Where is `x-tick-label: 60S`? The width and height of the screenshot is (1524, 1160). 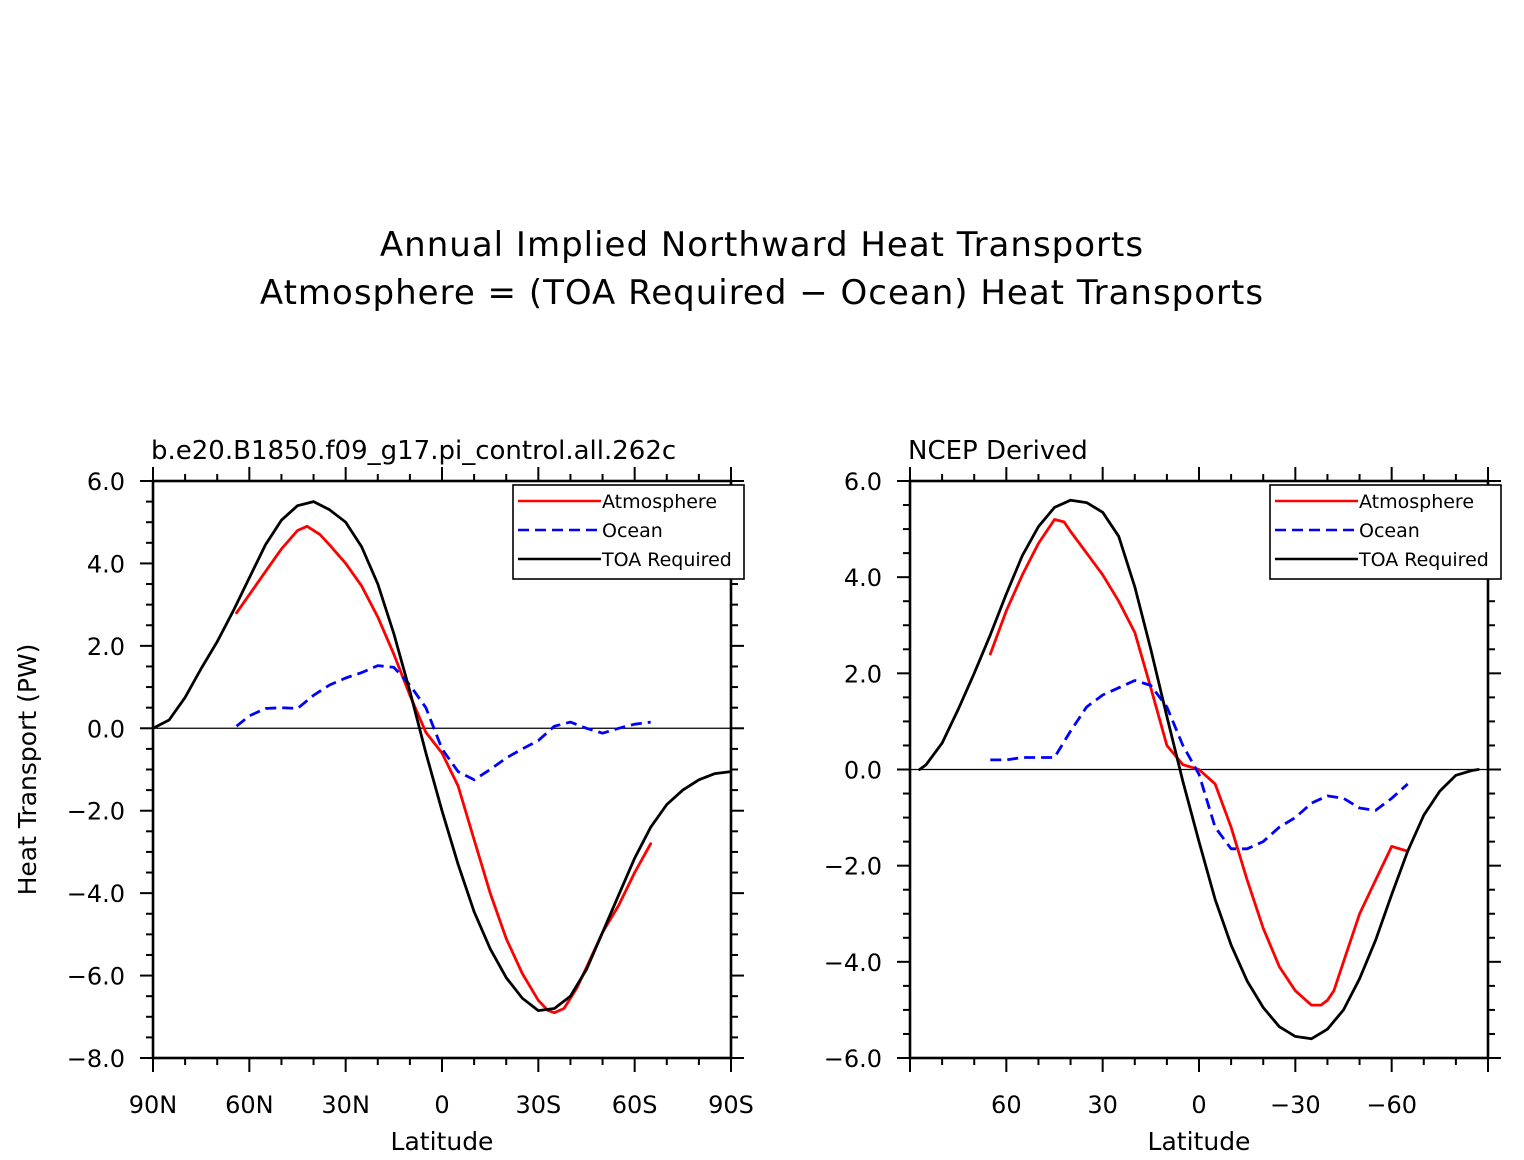
x-tick-label: 60S is located at coordinates (635, 1105).